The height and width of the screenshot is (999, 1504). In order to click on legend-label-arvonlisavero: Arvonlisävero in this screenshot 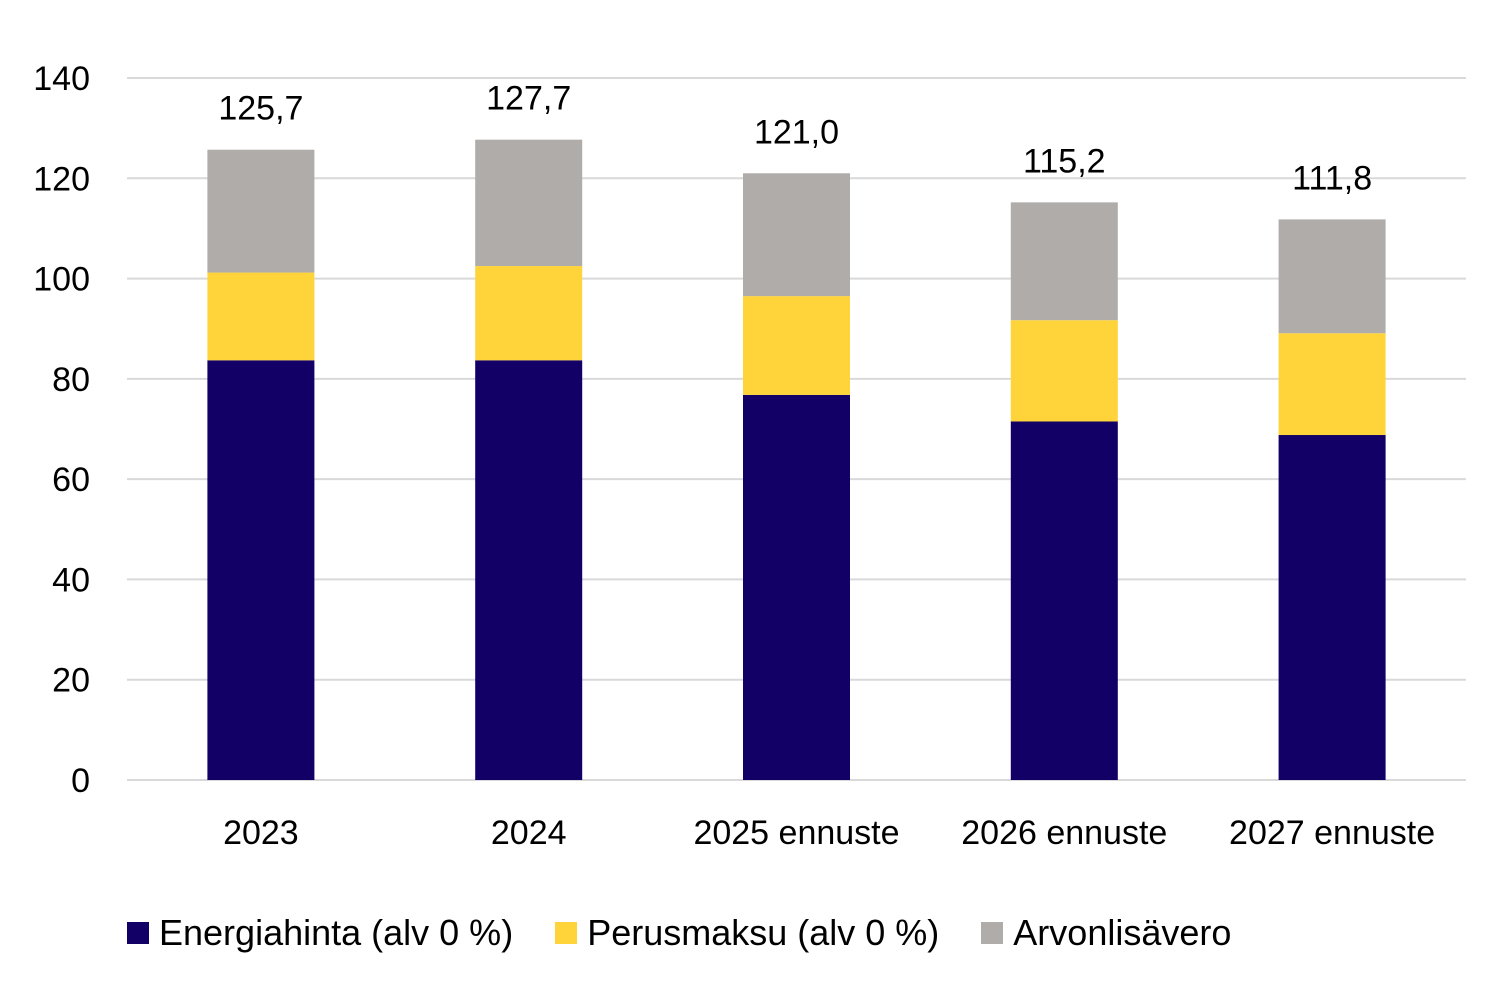, I will do `click(1122, 932)`.